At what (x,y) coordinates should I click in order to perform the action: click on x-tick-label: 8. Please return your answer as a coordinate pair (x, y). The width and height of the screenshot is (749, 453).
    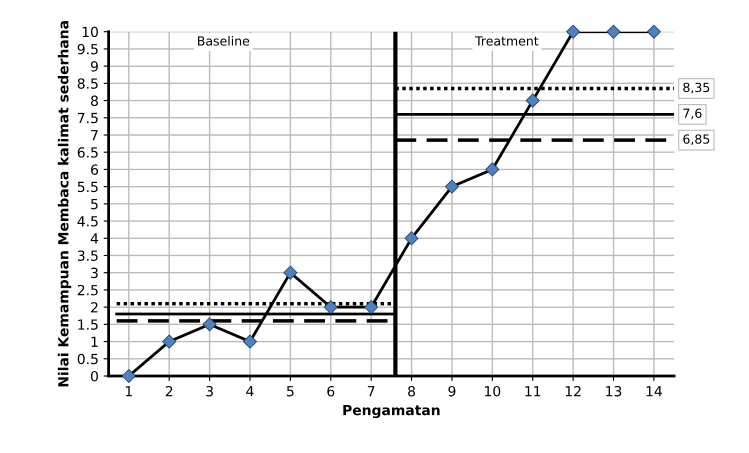
    Looking at the image, I should click on (412, 391).